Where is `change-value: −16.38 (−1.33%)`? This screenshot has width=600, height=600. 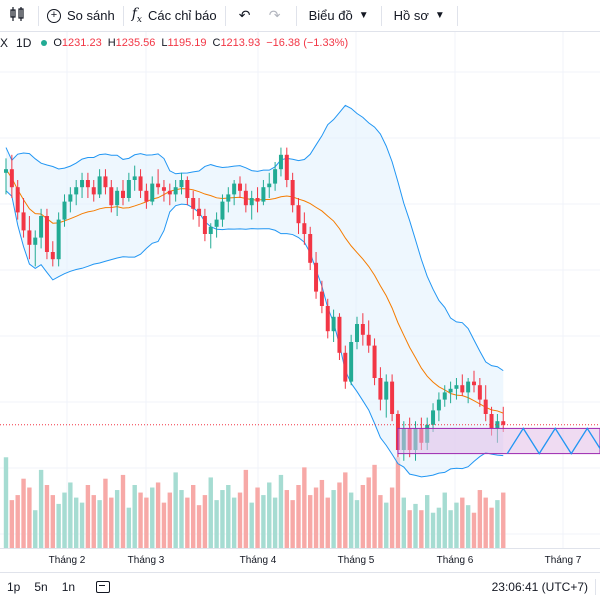
change-value: −16.38 (−1.33%) is located at coordinates (307, 43).